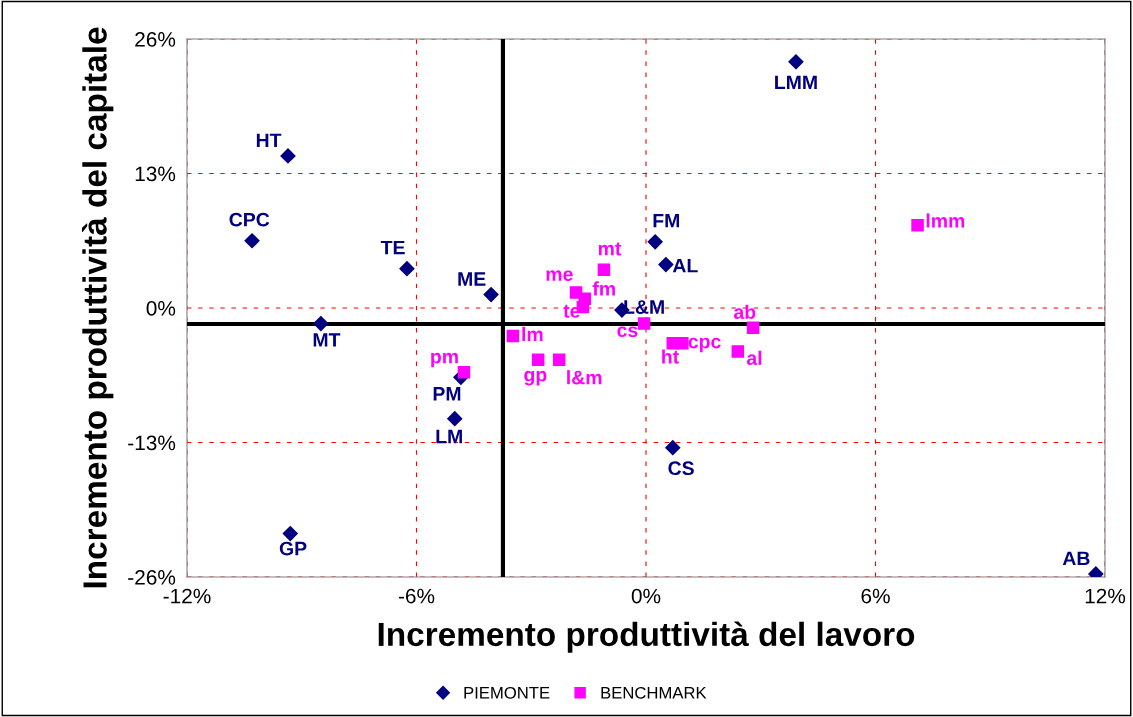 This screenshot has width=1133, height=717. I want to click on annotation: LM, so click(449, 436).